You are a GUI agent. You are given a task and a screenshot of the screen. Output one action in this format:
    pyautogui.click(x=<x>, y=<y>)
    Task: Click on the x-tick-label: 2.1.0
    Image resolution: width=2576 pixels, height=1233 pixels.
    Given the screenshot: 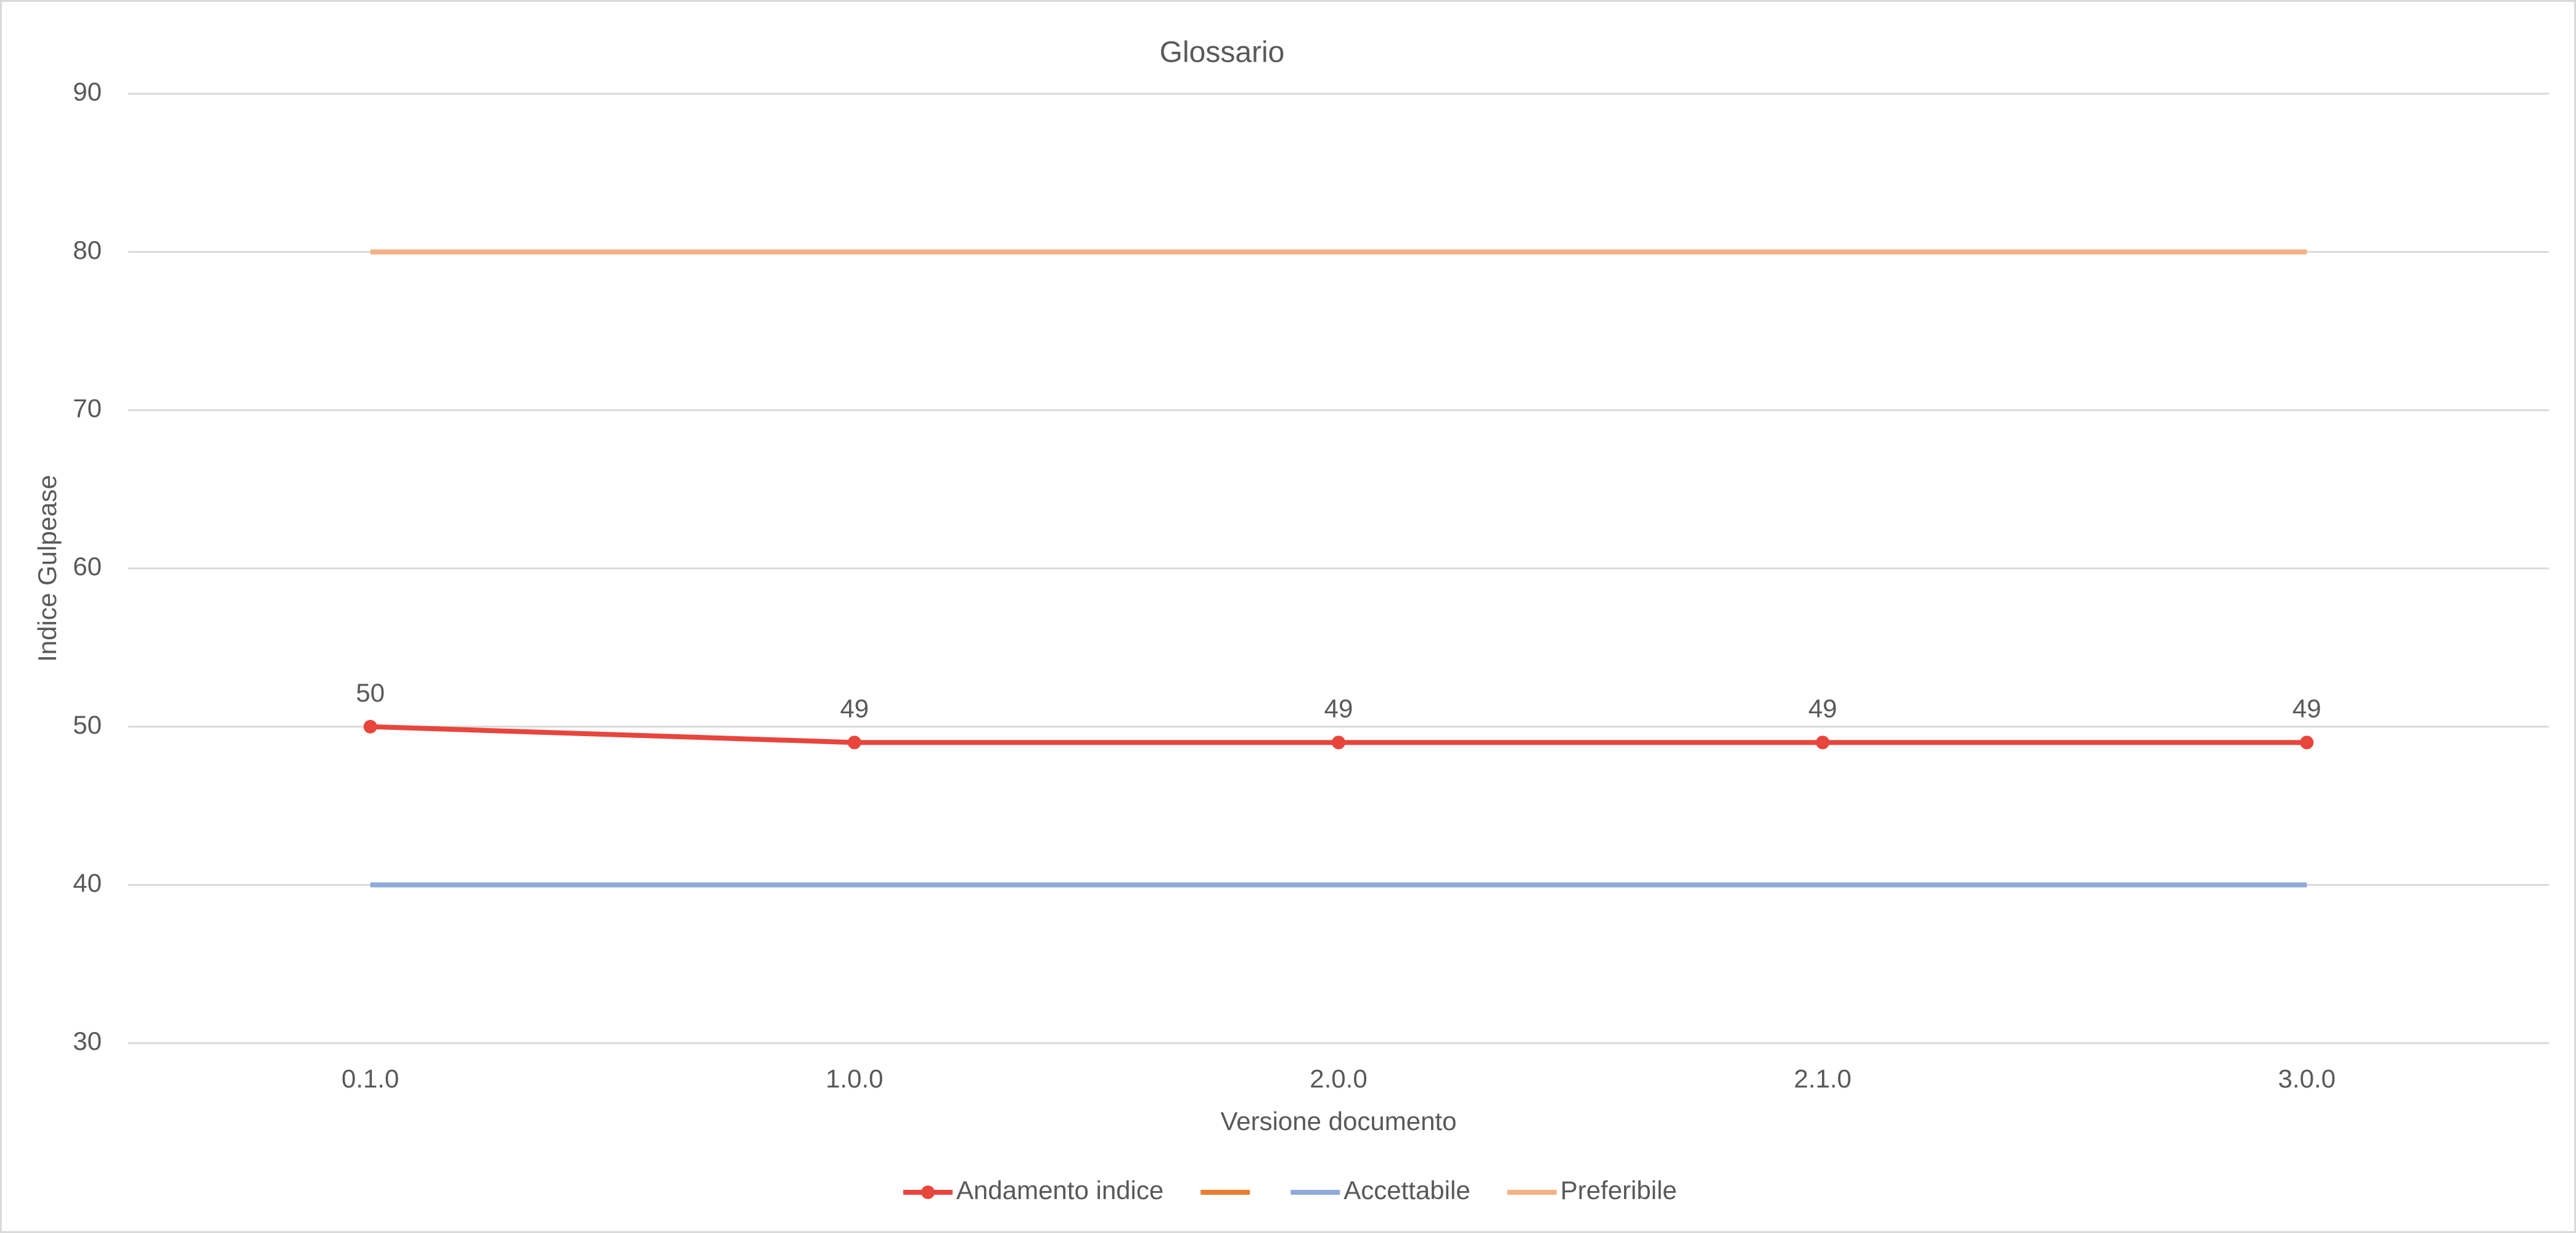 What is the action you would take?
    pyautogui.click(x=1822, y=1079)
    